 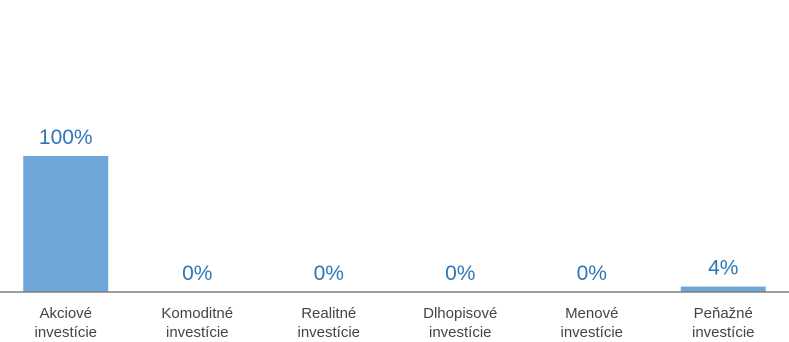 What do you see at coordinates (197, 323) in the screenshot?
I see `category-label: Komoditné investície` at bounding box center [197, 323].